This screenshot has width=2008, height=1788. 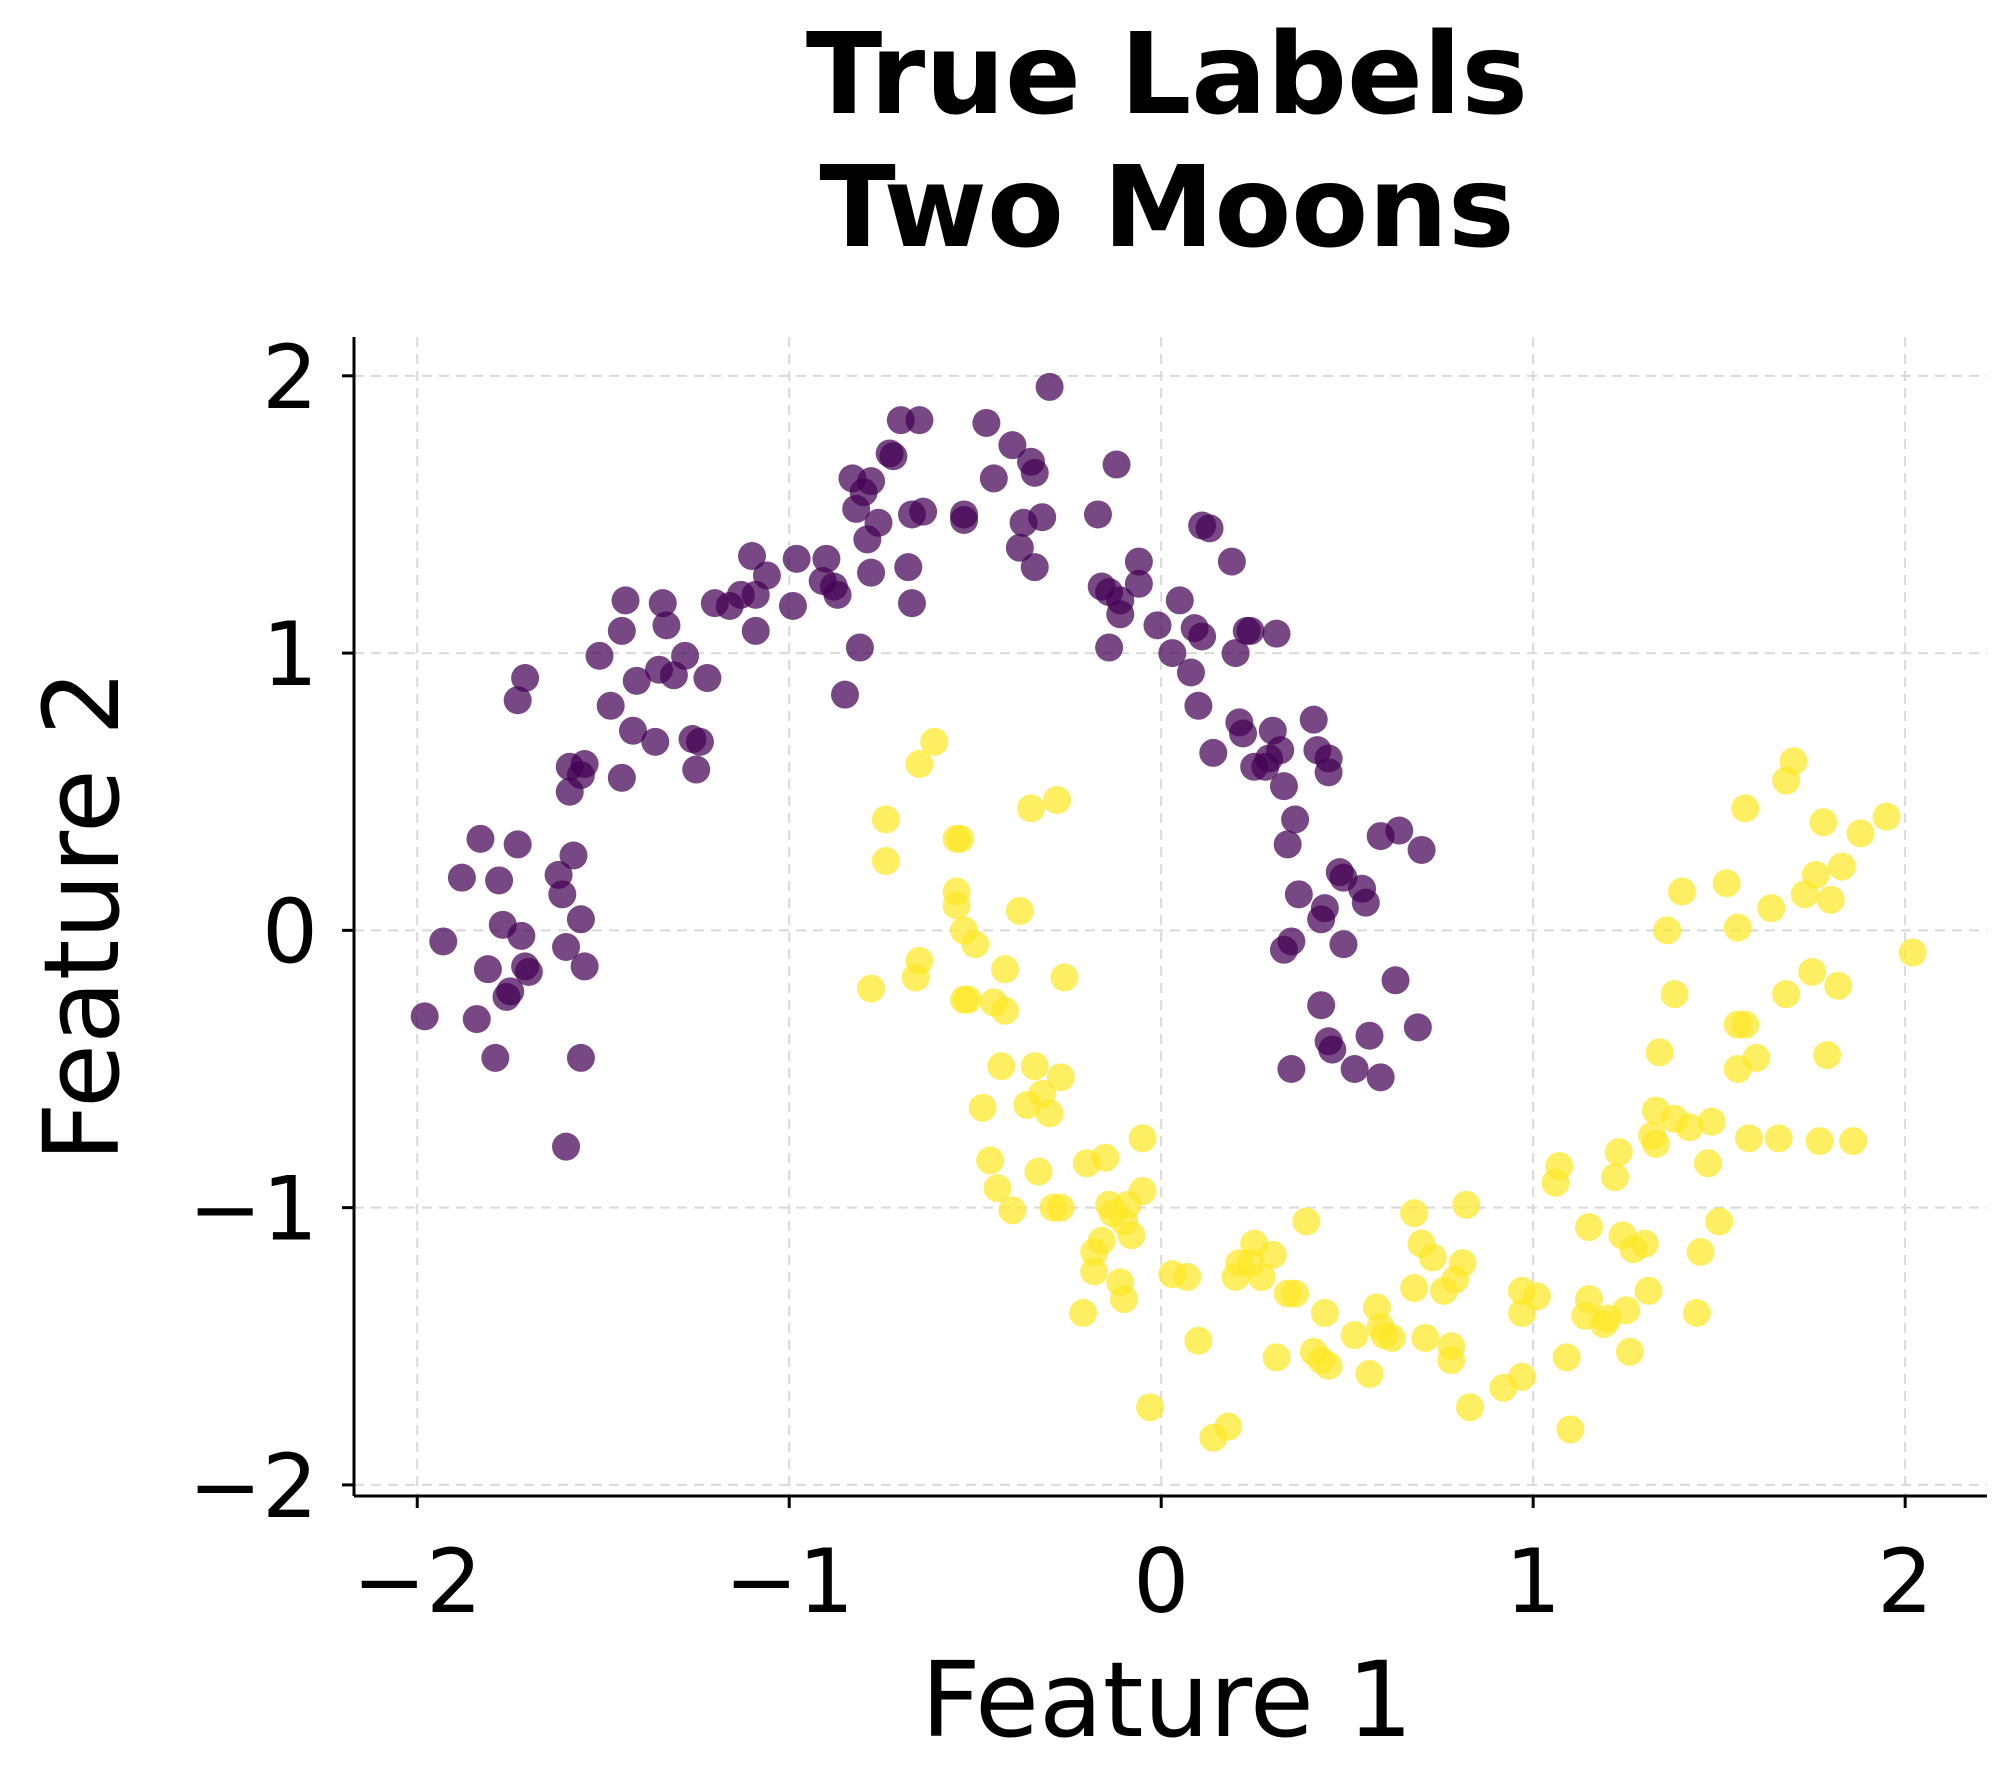 I want to click on x-tick-label: 0, so click(x=1161, y=1581).